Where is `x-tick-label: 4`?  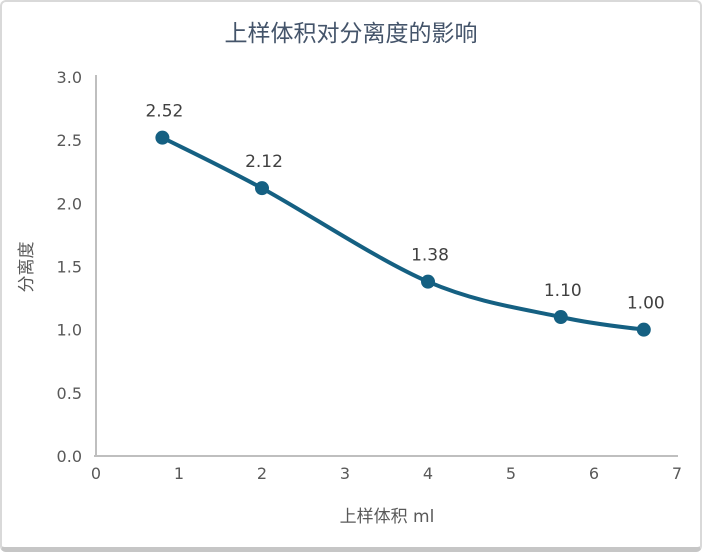
x-tick-label: 4 is located at coordinates (428, 473).